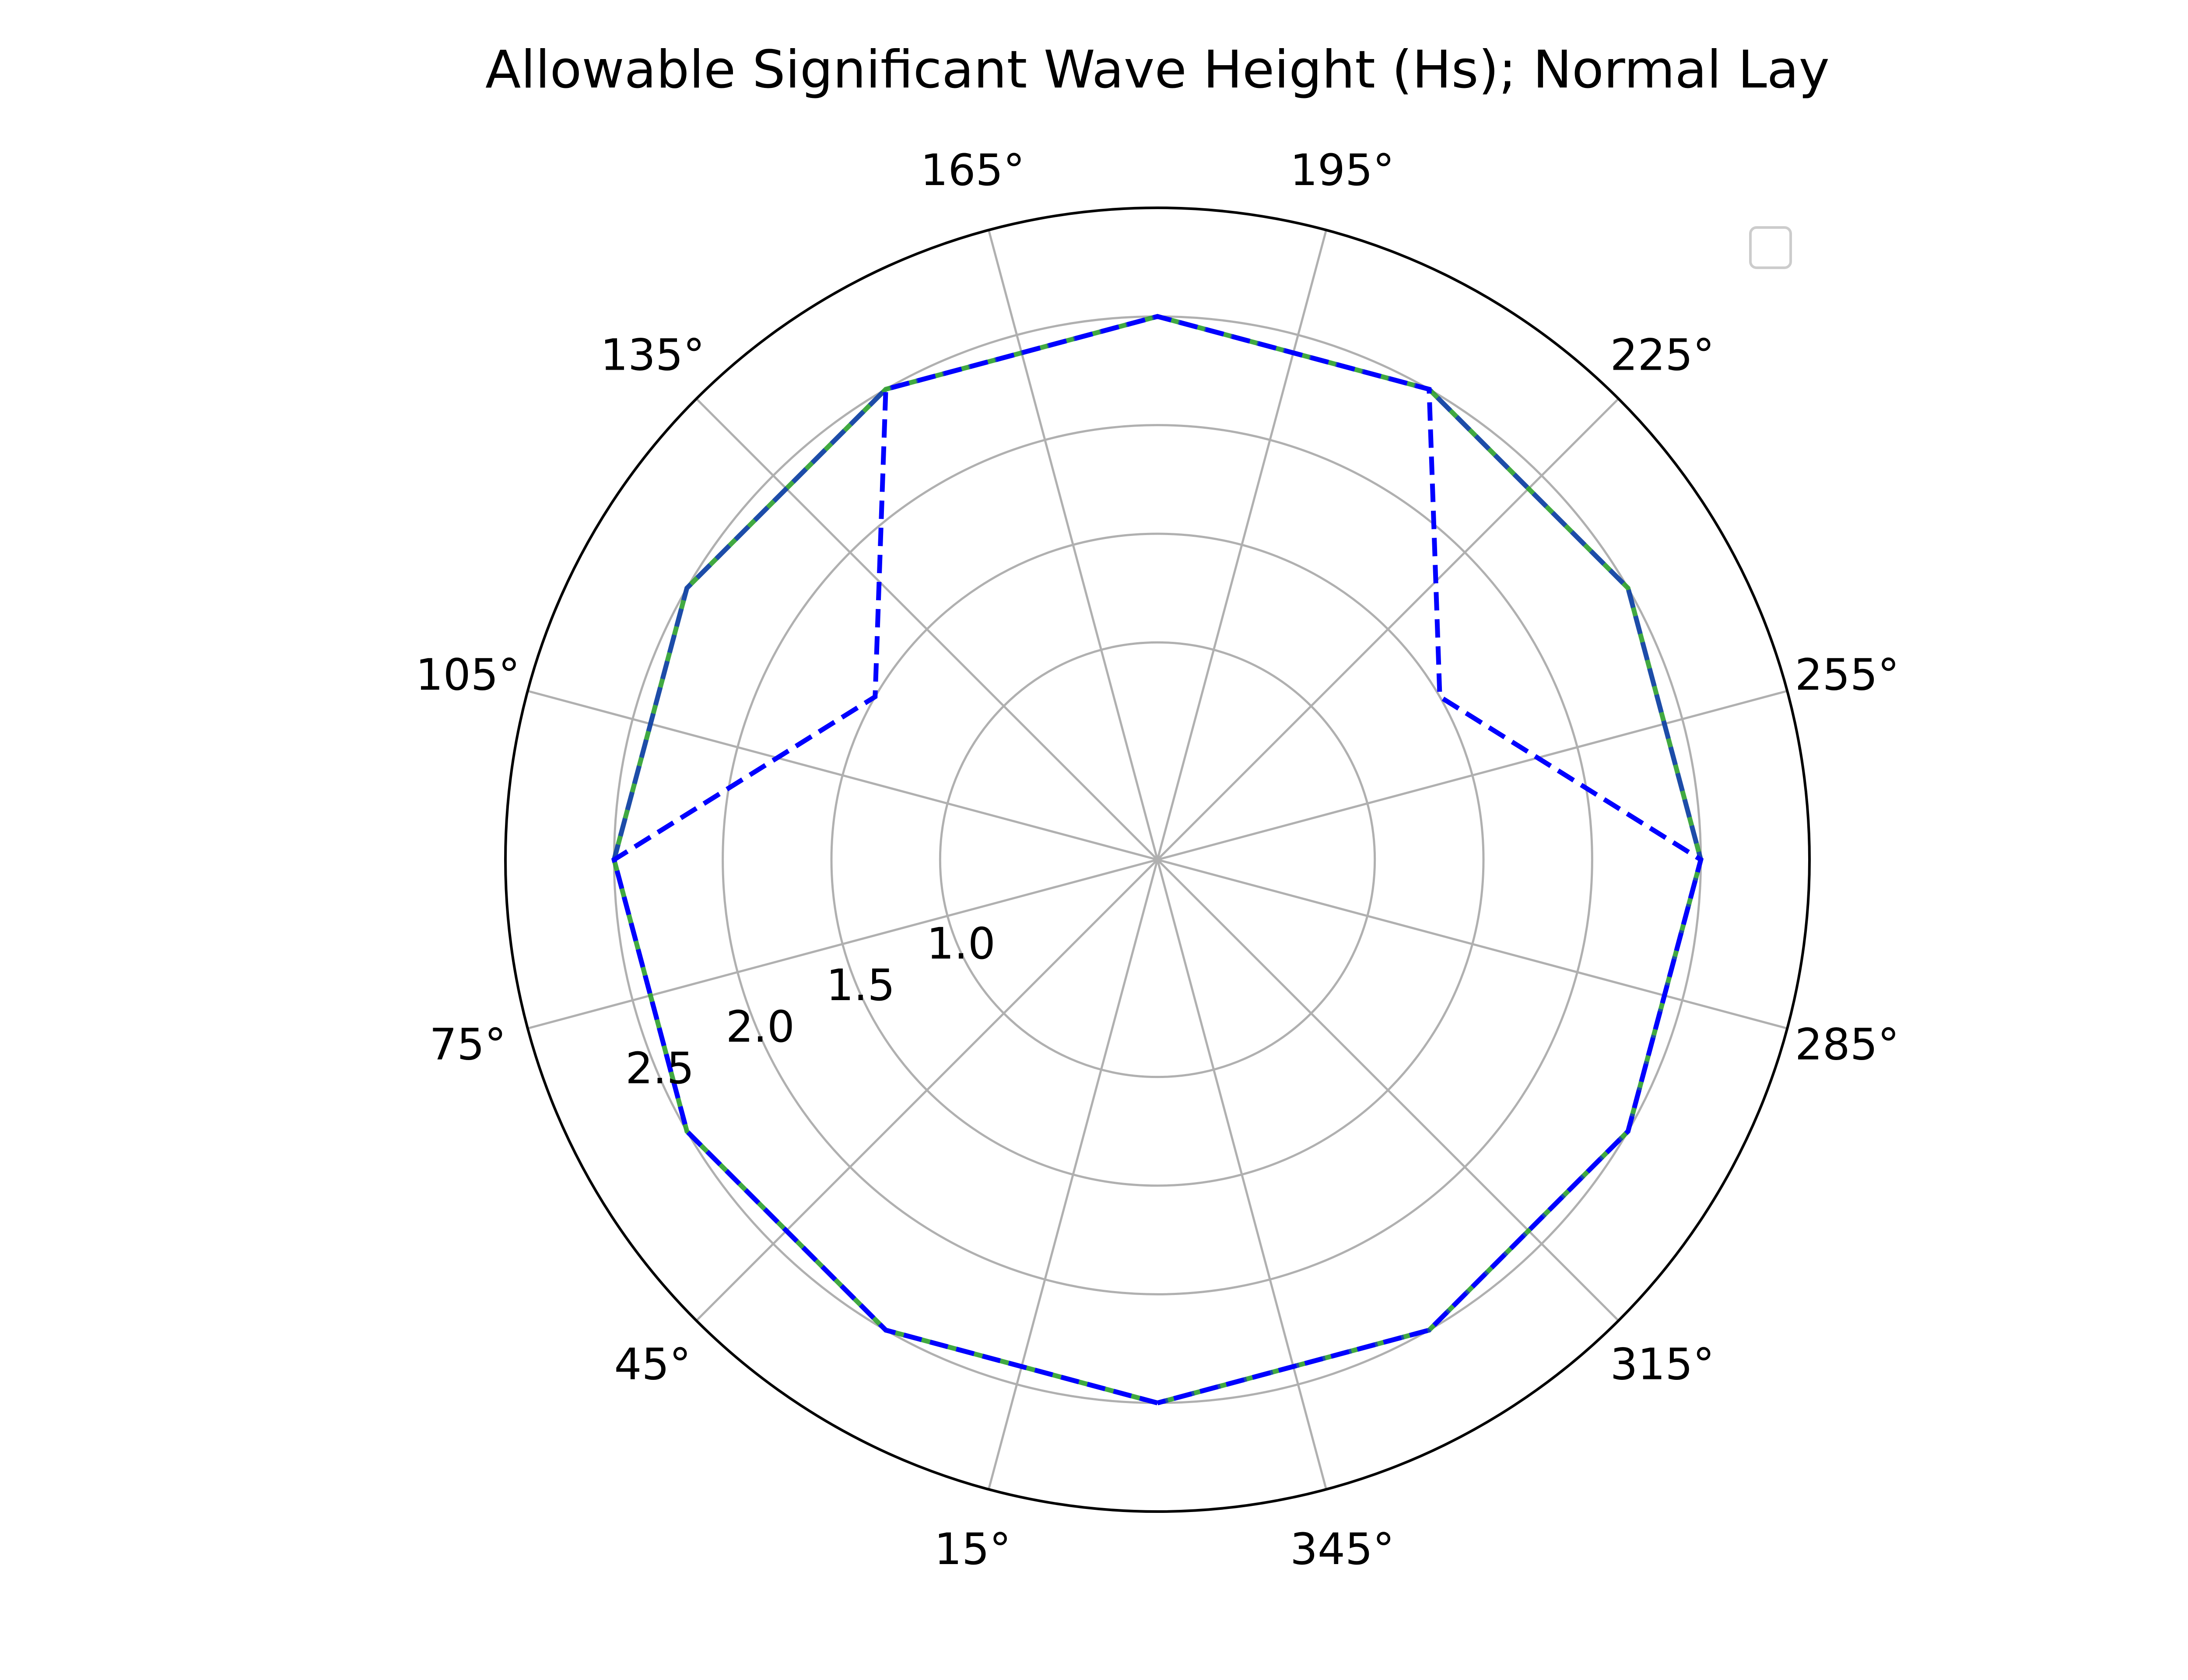 This screenshot has width=2188, height=1680. What do you see at coordinates (1342, 1549) in the screenshot?
I see `theta-tick-label: 345°` at bounding box center [1342, 1549].